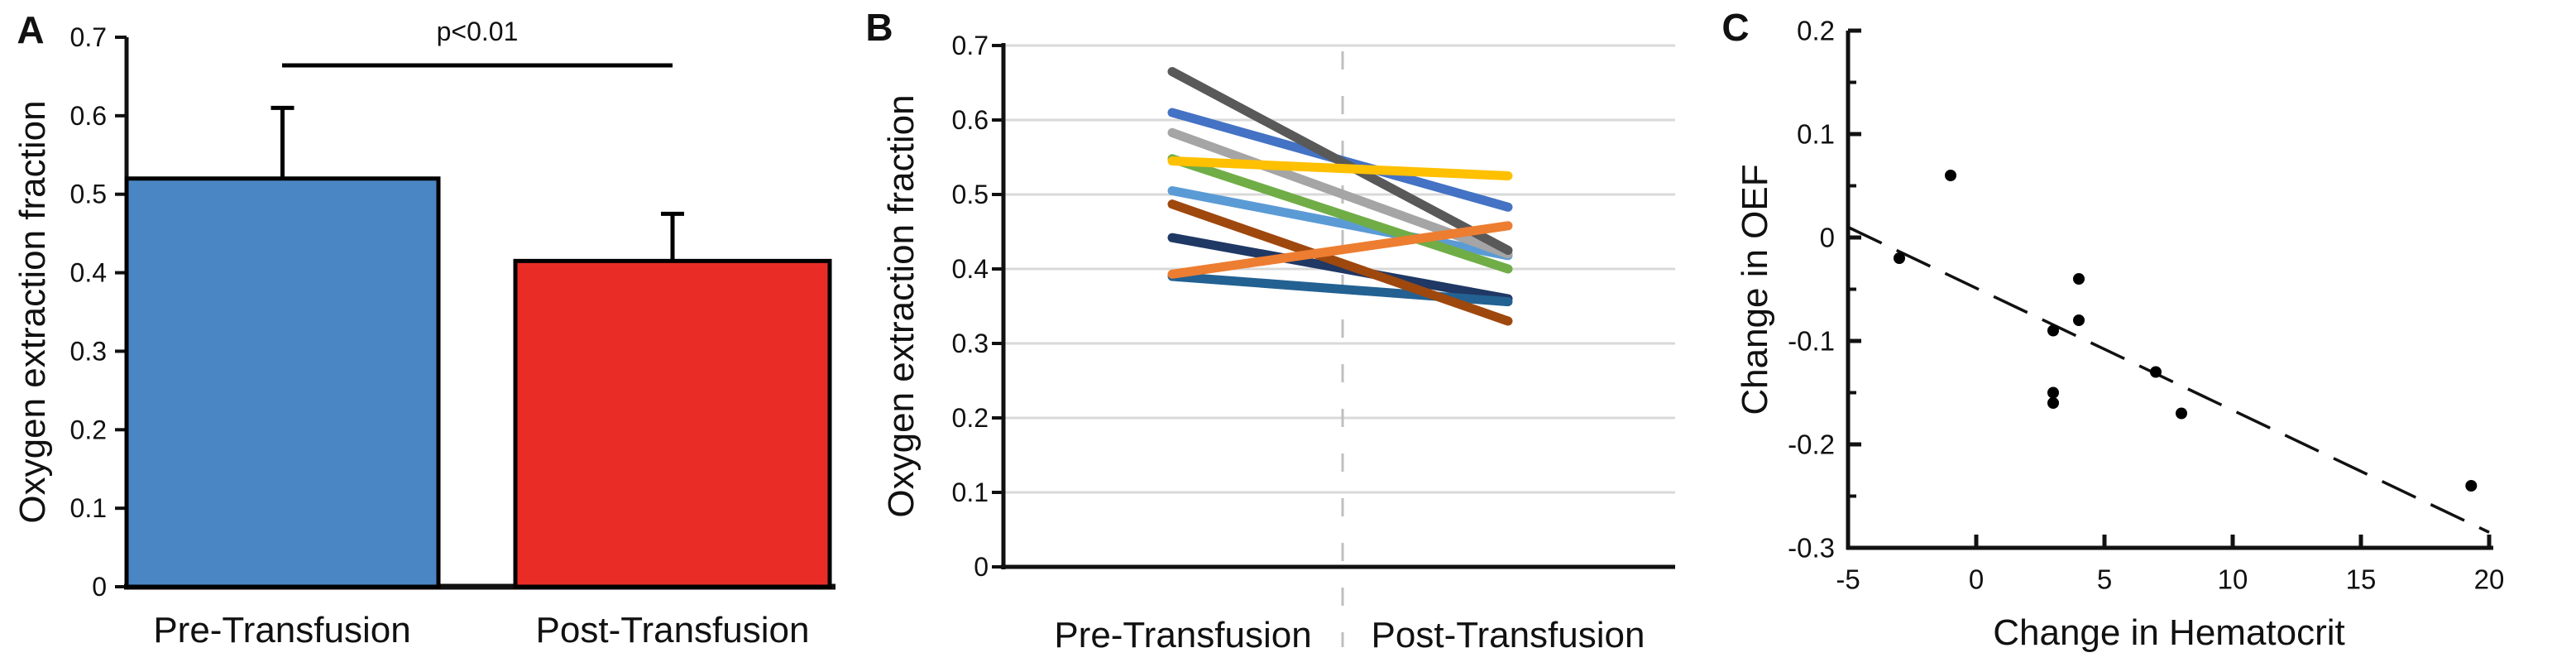 The height and width of the screenshot is (667, 2576). I want to click on panel-a-y-tick-label: 0.6, so click(88, 116).